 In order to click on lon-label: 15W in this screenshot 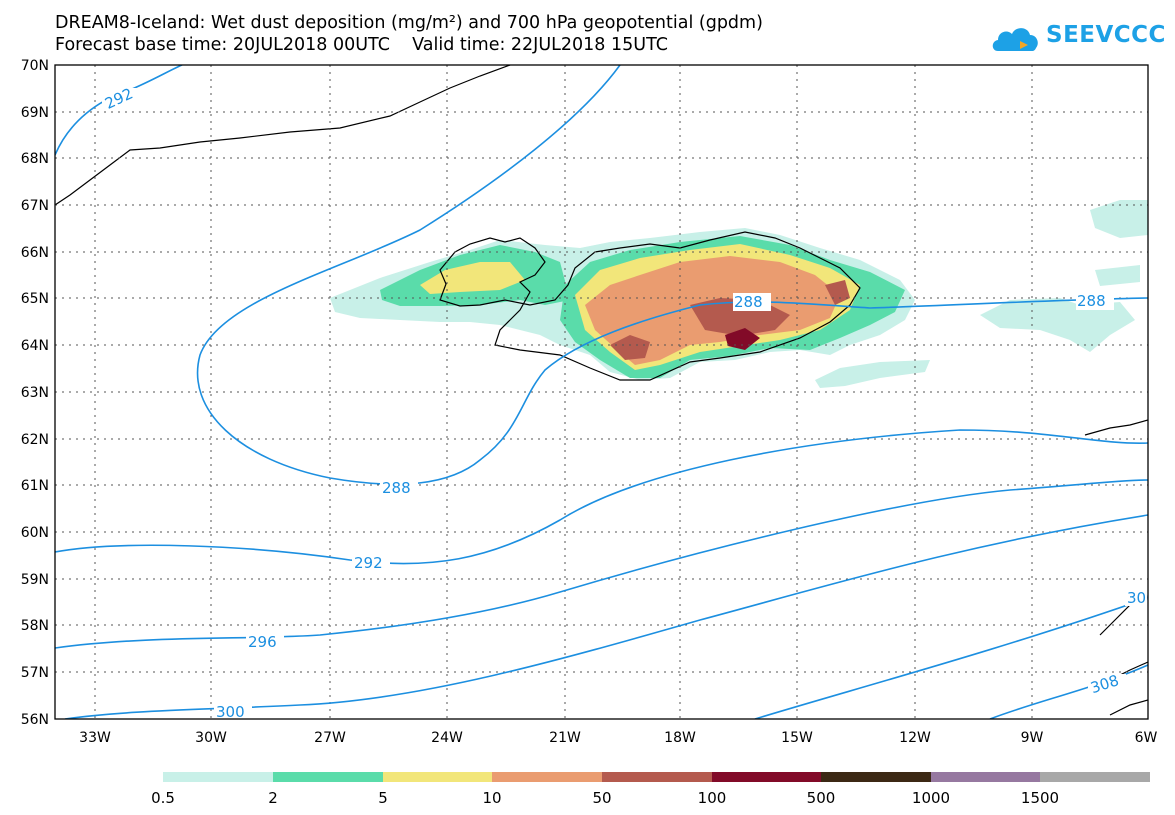, I will do `click(797, 738)`.